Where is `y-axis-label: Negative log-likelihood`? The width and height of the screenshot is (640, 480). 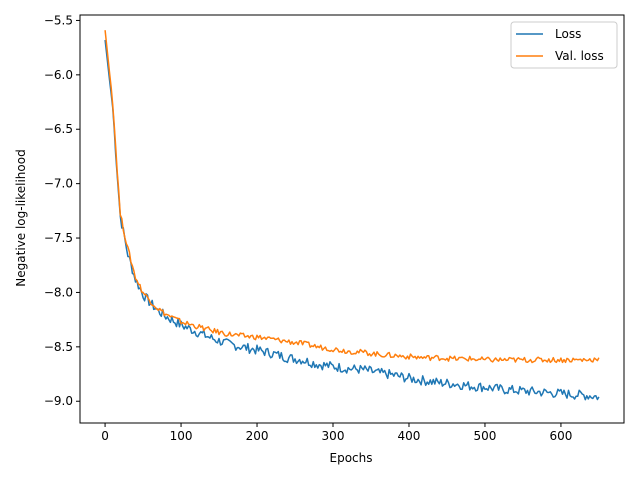 y-axis-label: Negative log-likelihood is located at coordinates (21, 217).